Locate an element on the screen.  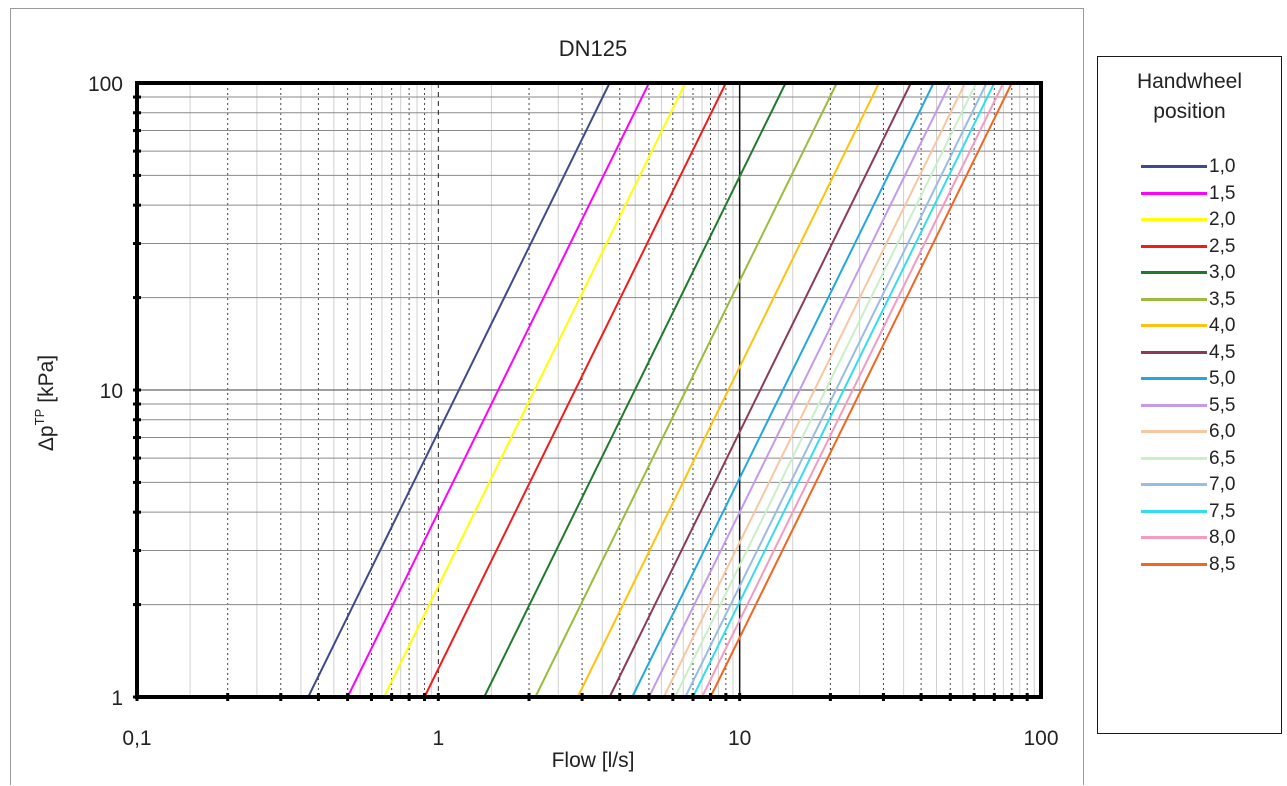
legend-item: 8,5 is located at coordinates (1189, 565).